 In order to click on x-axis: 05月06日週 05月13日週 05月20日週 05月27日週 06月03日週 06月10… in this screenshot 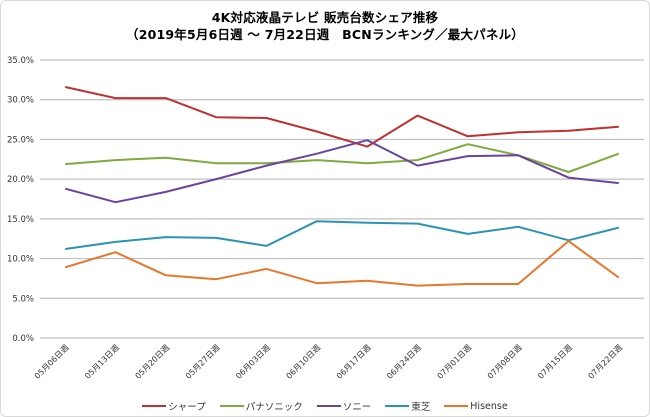, I will do `click(328, 362)`.